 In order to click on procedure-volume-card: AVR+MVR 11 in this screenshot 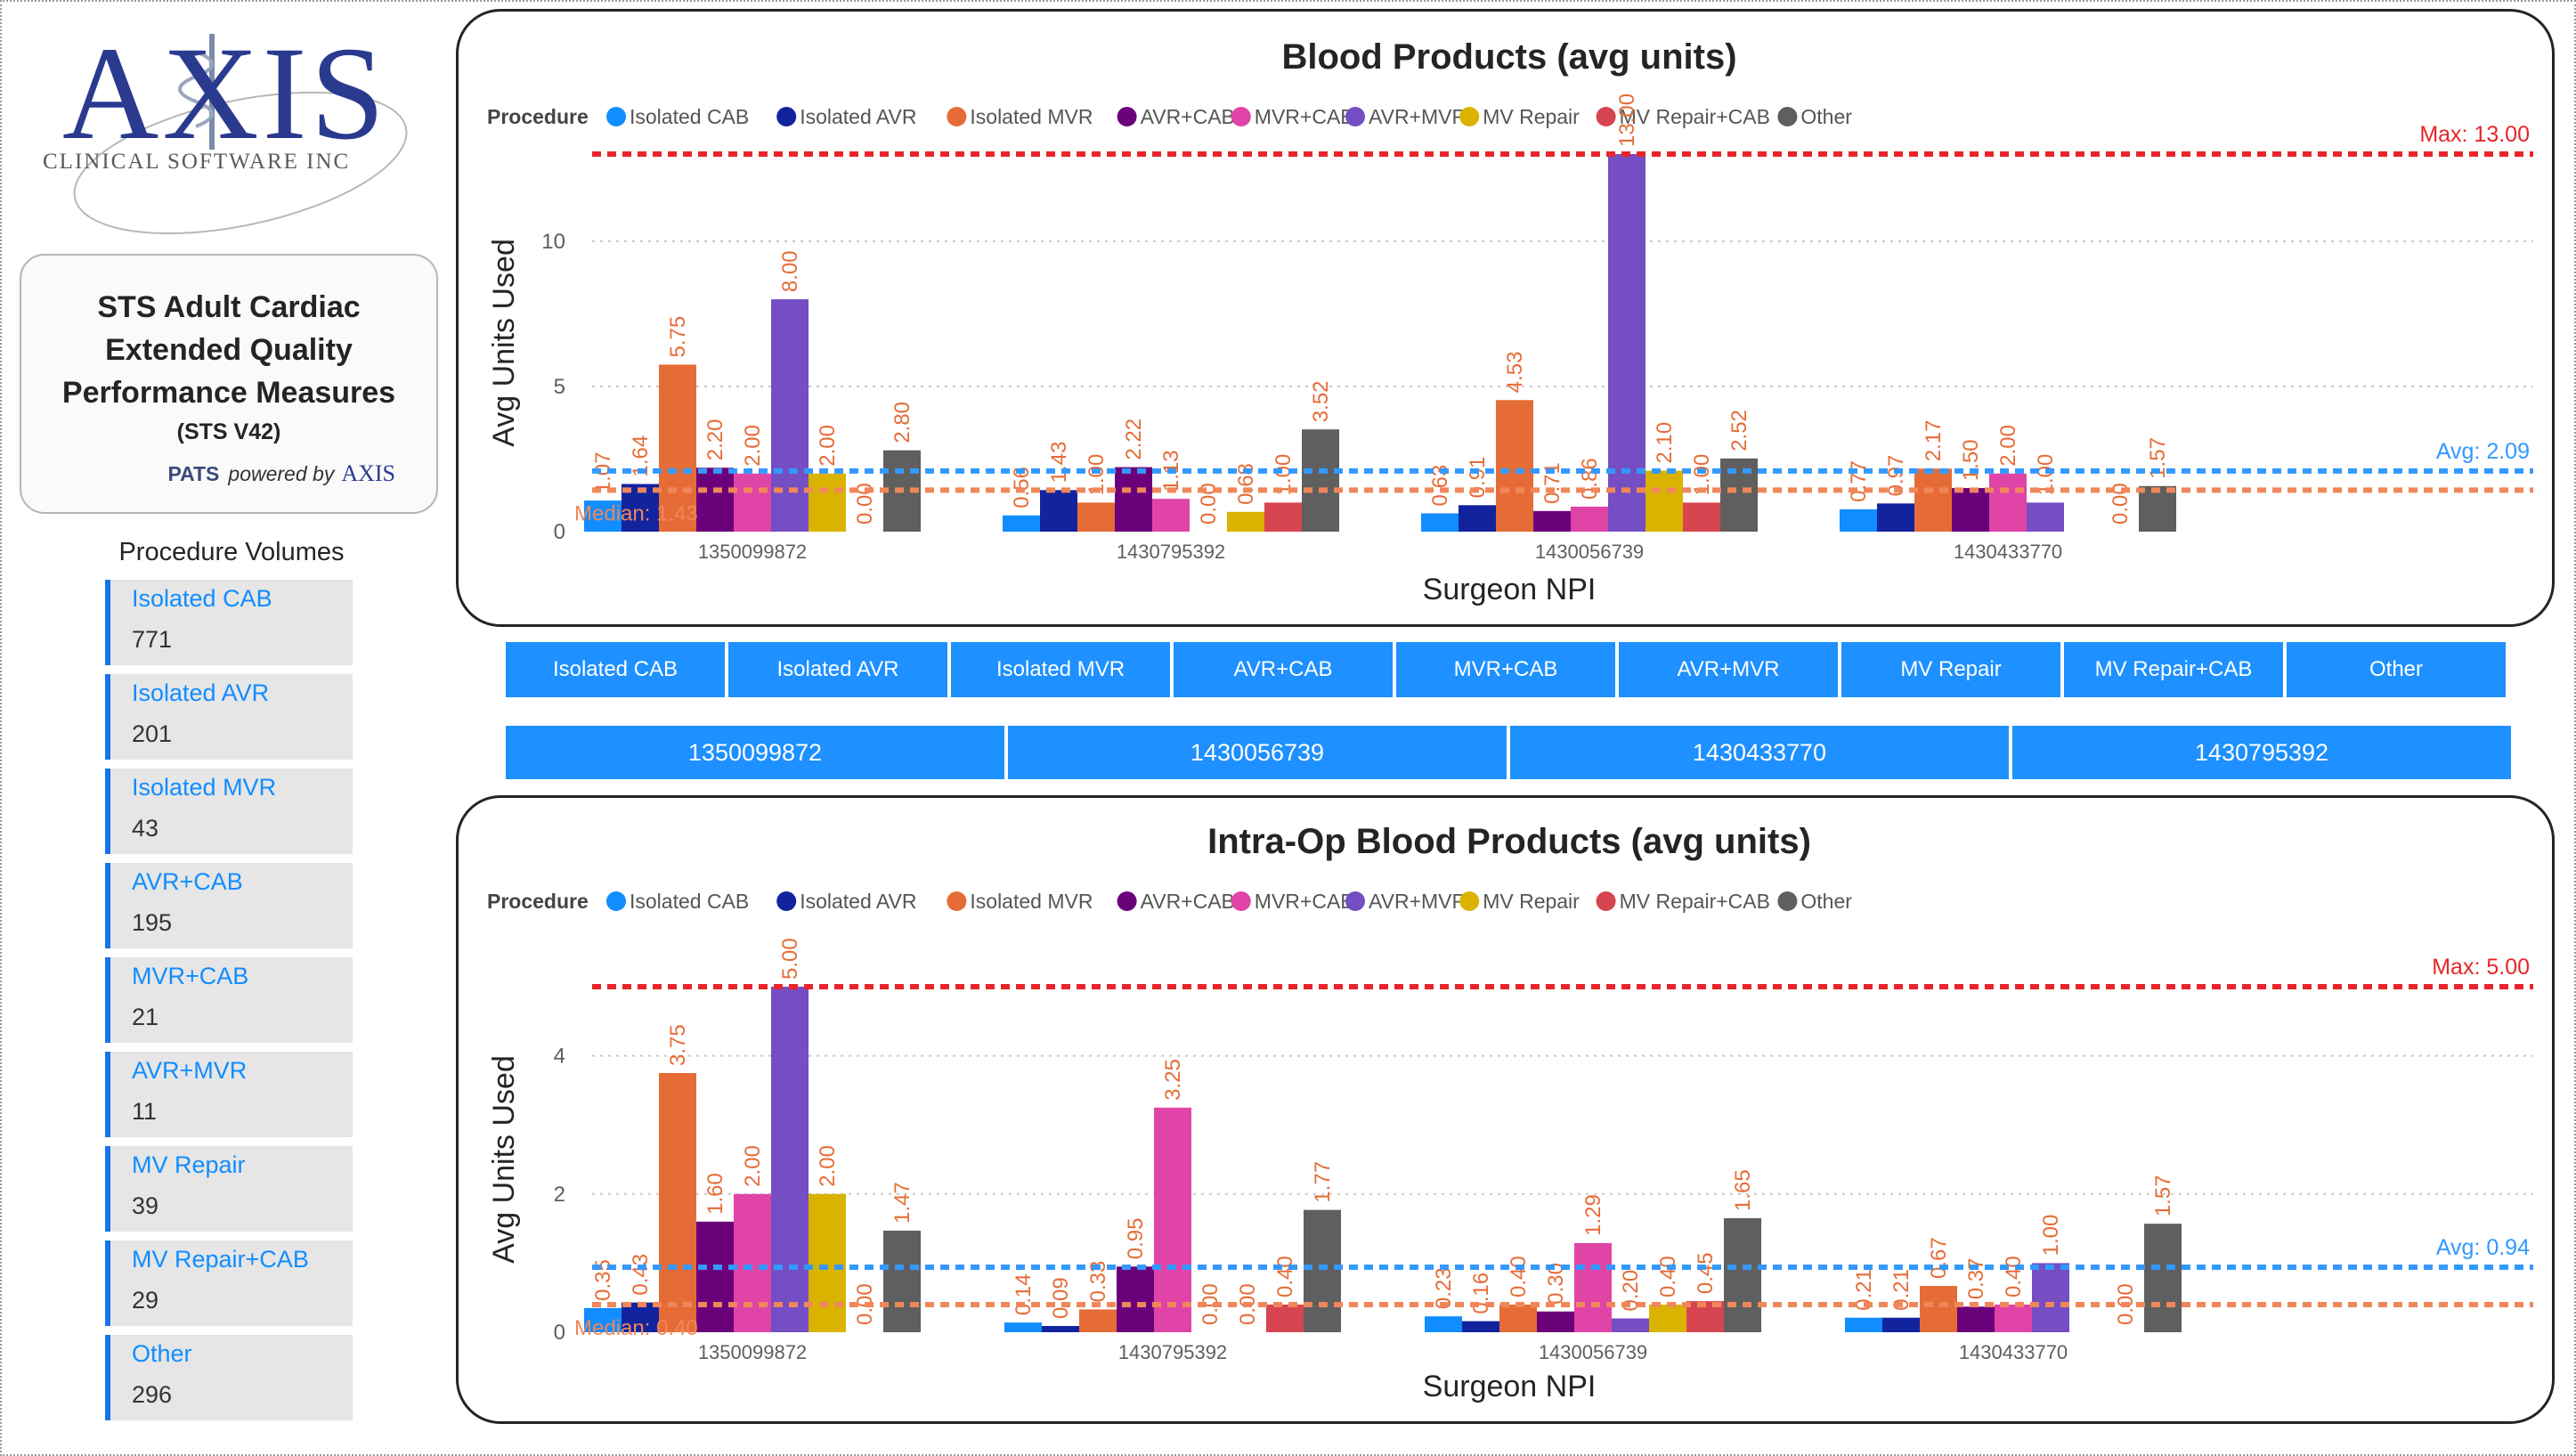, I will do `click(229, 1094)`.